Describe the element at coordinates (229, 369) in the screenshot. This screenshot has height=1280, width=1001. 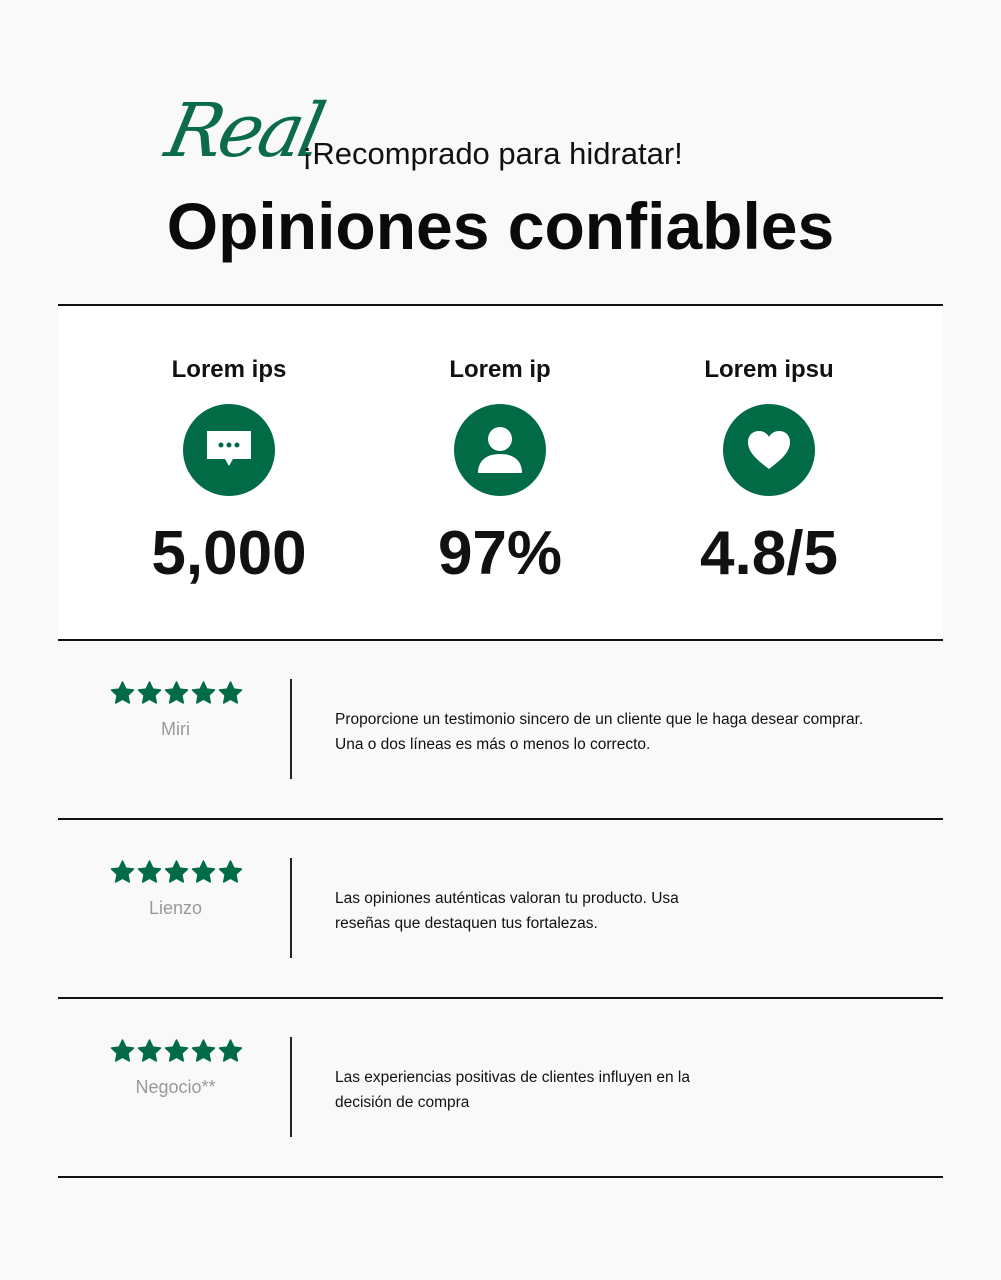
I see `stat-label: Lorem ips` at that location.